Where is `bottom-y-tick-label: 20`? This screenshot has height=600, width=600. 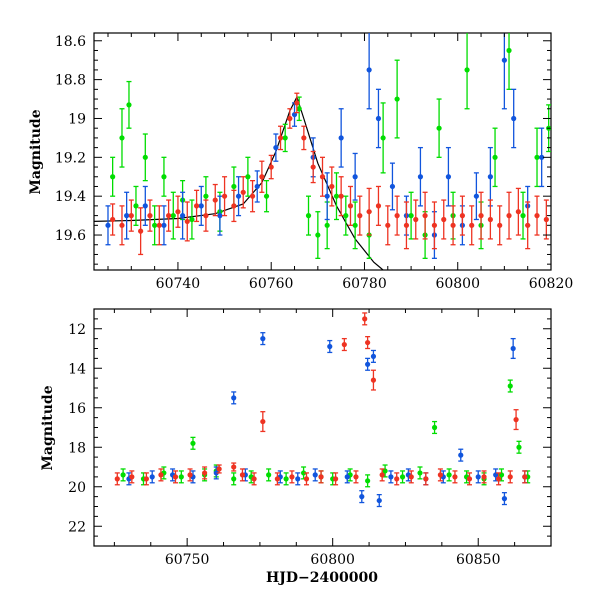 bottom-y-tick-label: 20 is located at coordinates (77, 488).